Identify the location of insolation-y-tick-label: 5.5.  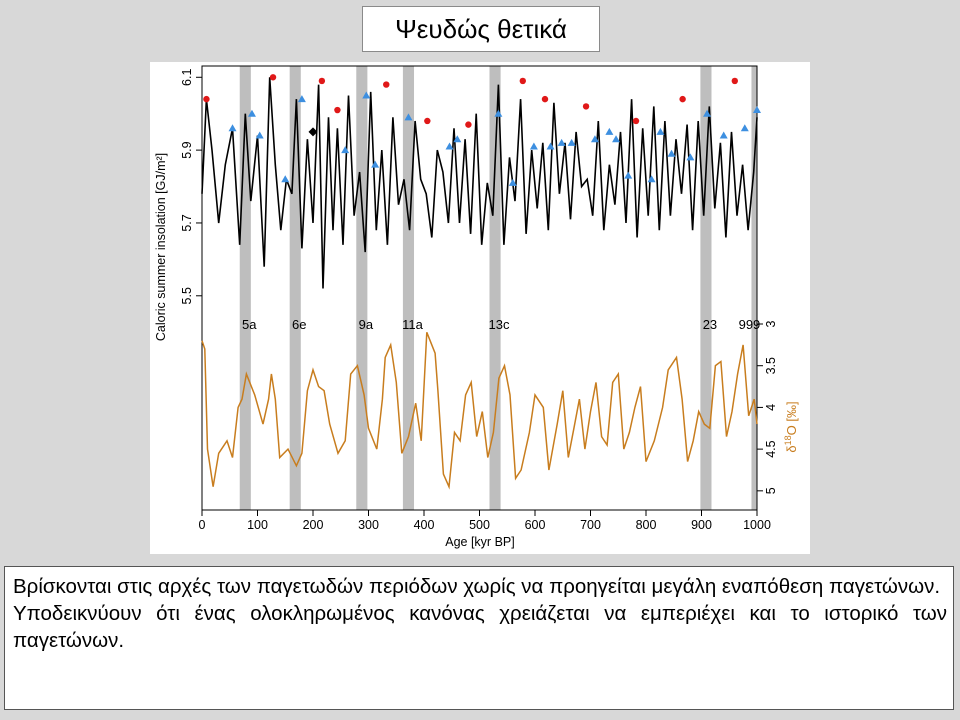
(187, 295).